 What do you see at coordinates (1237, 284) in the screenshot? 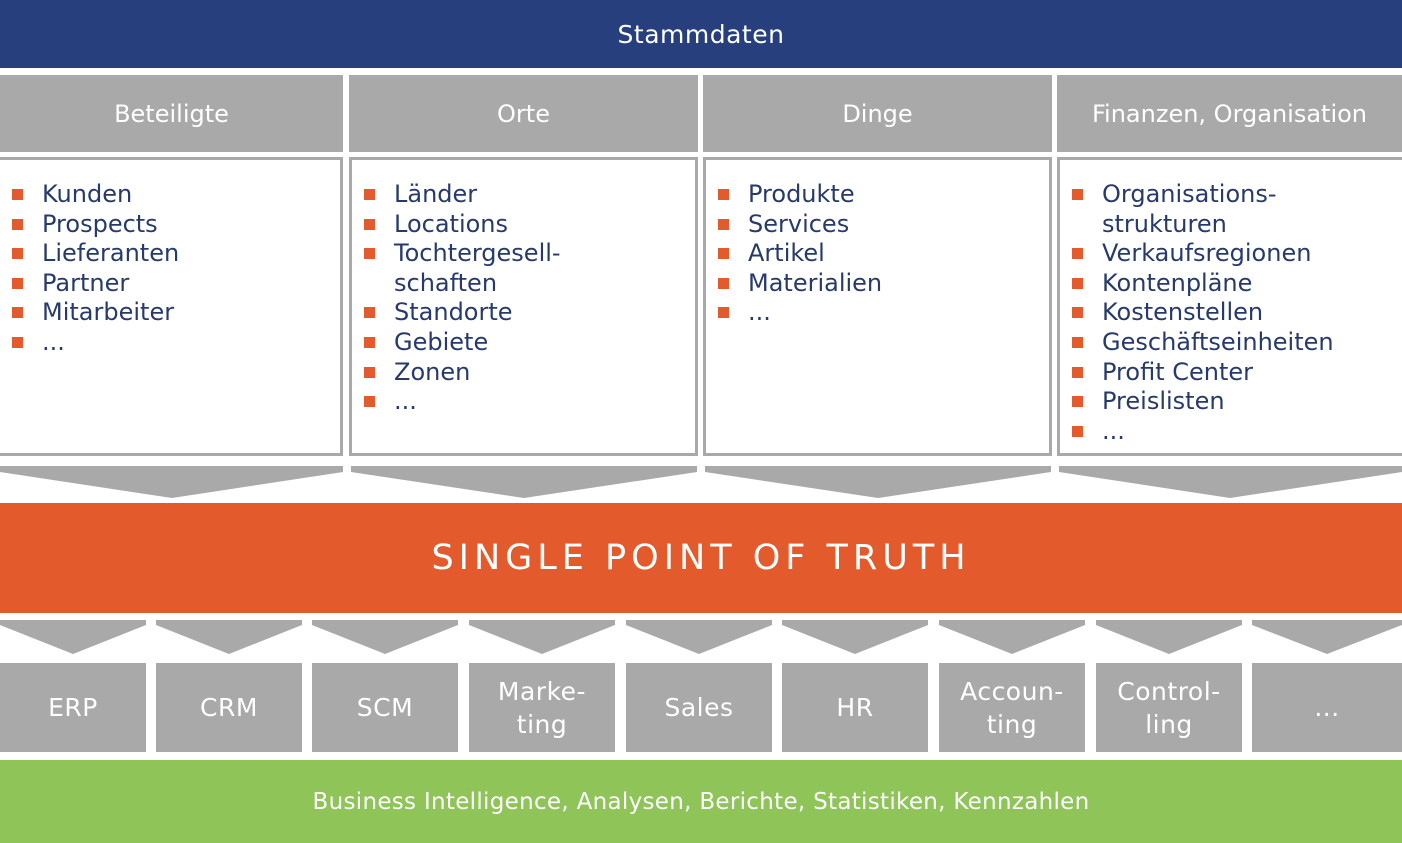
I see `list-item: Kontenpläne` at bounding box center [1237, 284].